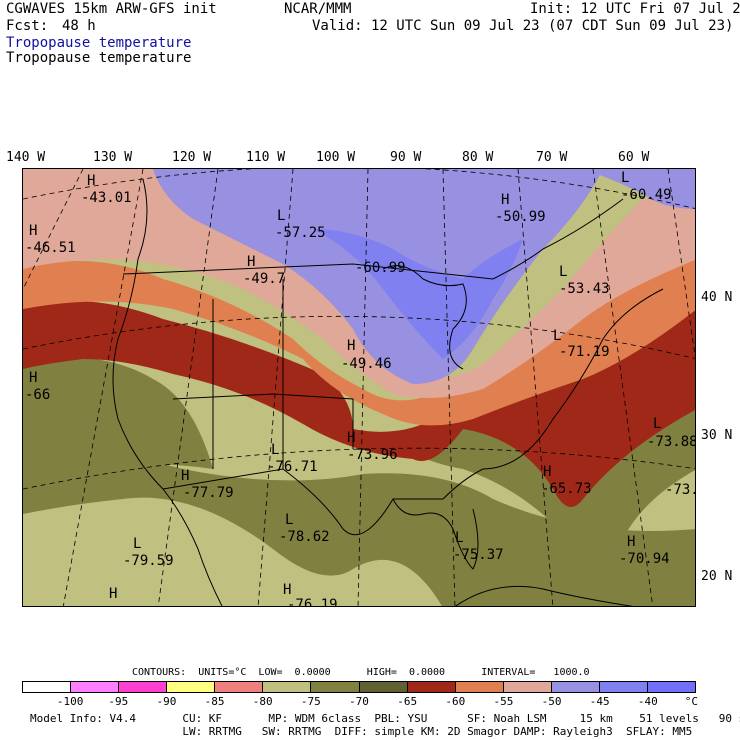  What do you see at coordinates (106, 198) in the screenshot?
I see `map-annotation-value: -43.01` at bounding box center [106, 198].